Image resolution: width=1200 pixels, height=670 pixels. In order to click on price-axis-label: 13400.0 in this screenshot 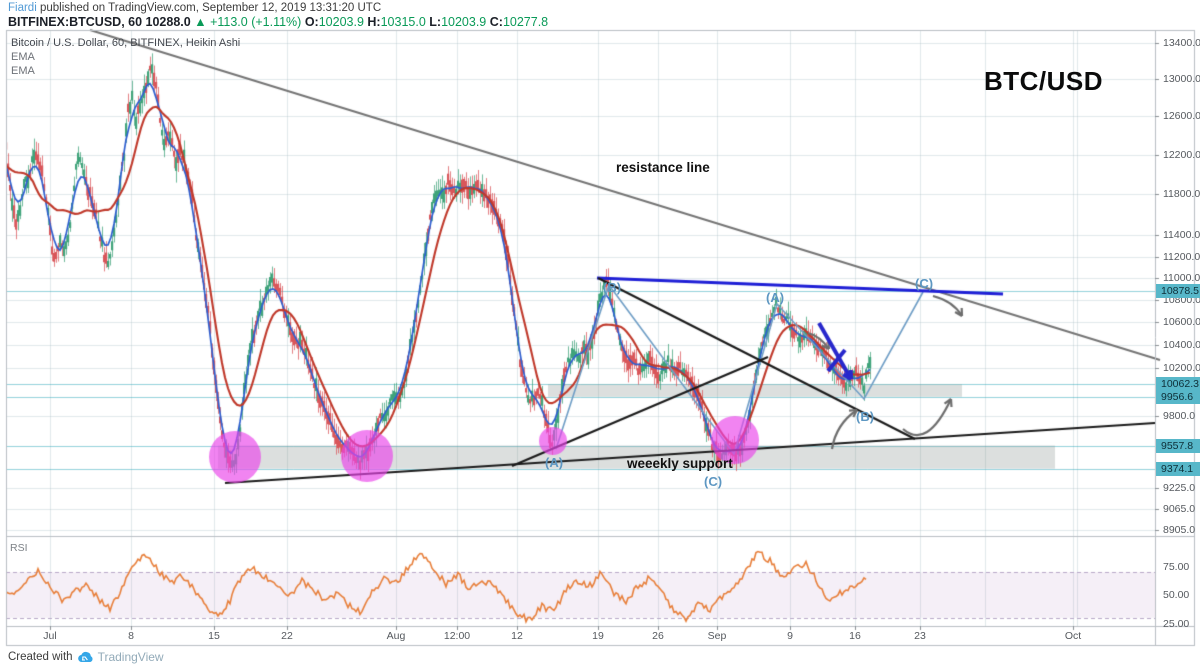, I will do `click(1181, 42)`.